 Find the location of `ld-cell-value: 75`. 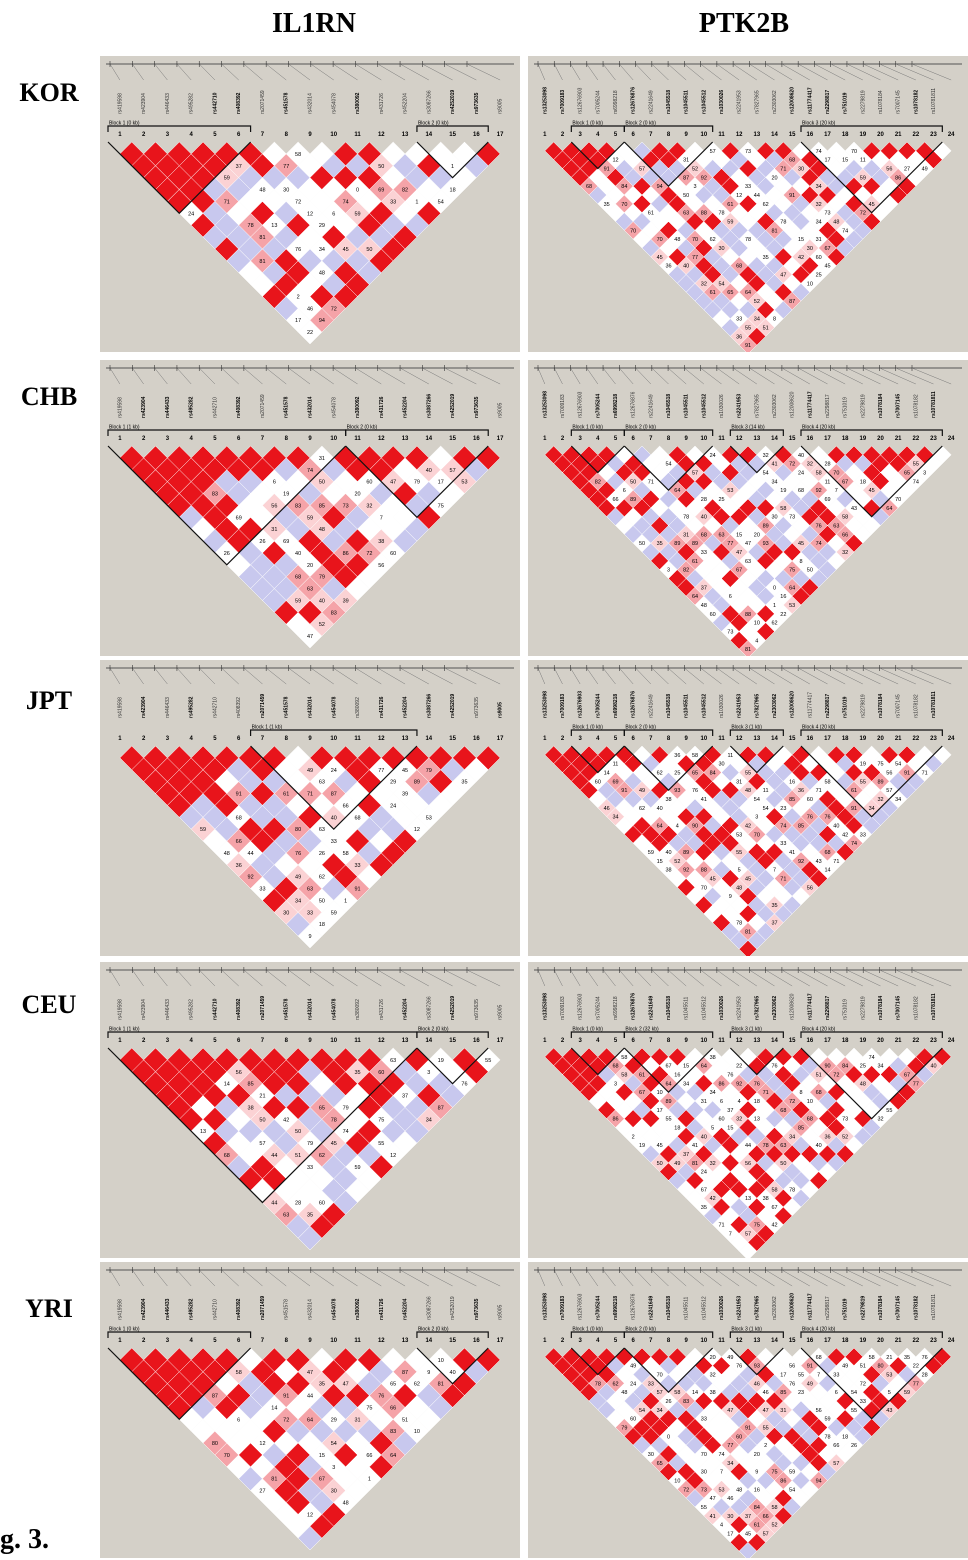

ld-cell-value: 75 is located at coordinates (757, 1226).